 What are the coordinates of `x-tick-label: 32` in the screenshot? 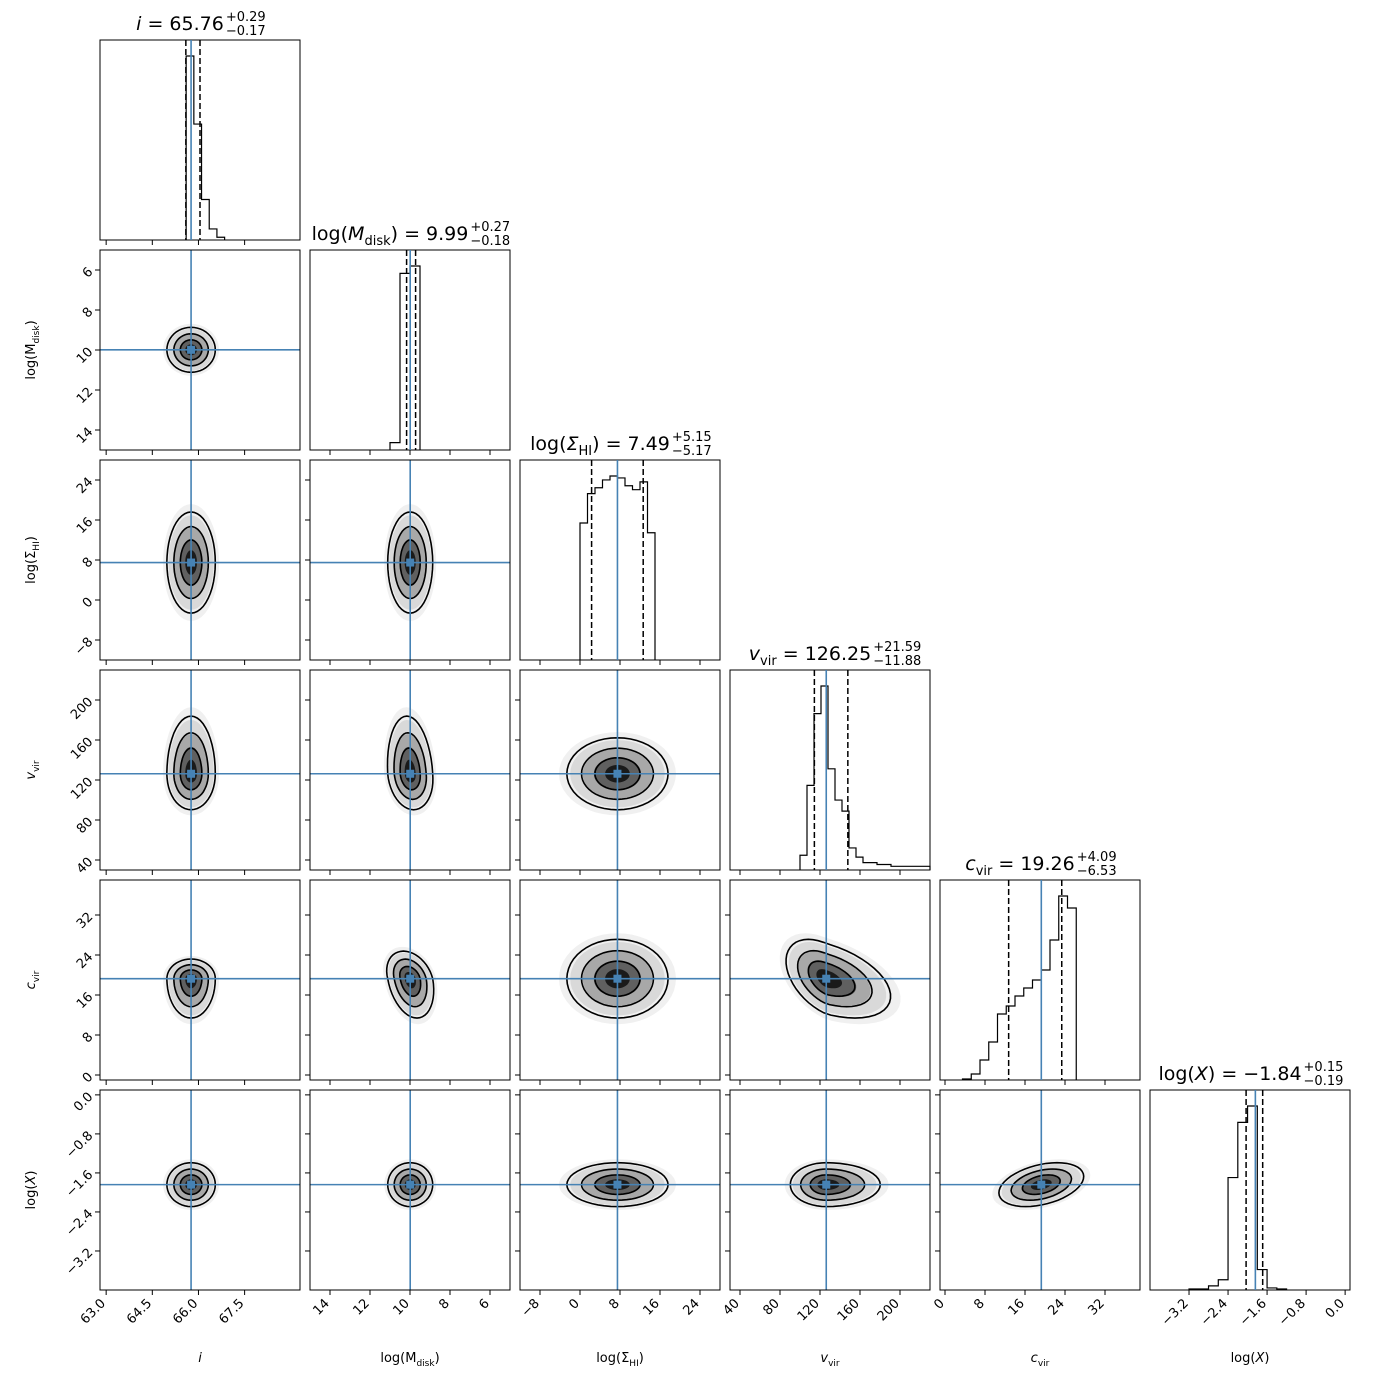 It's located at (1097, 1307).